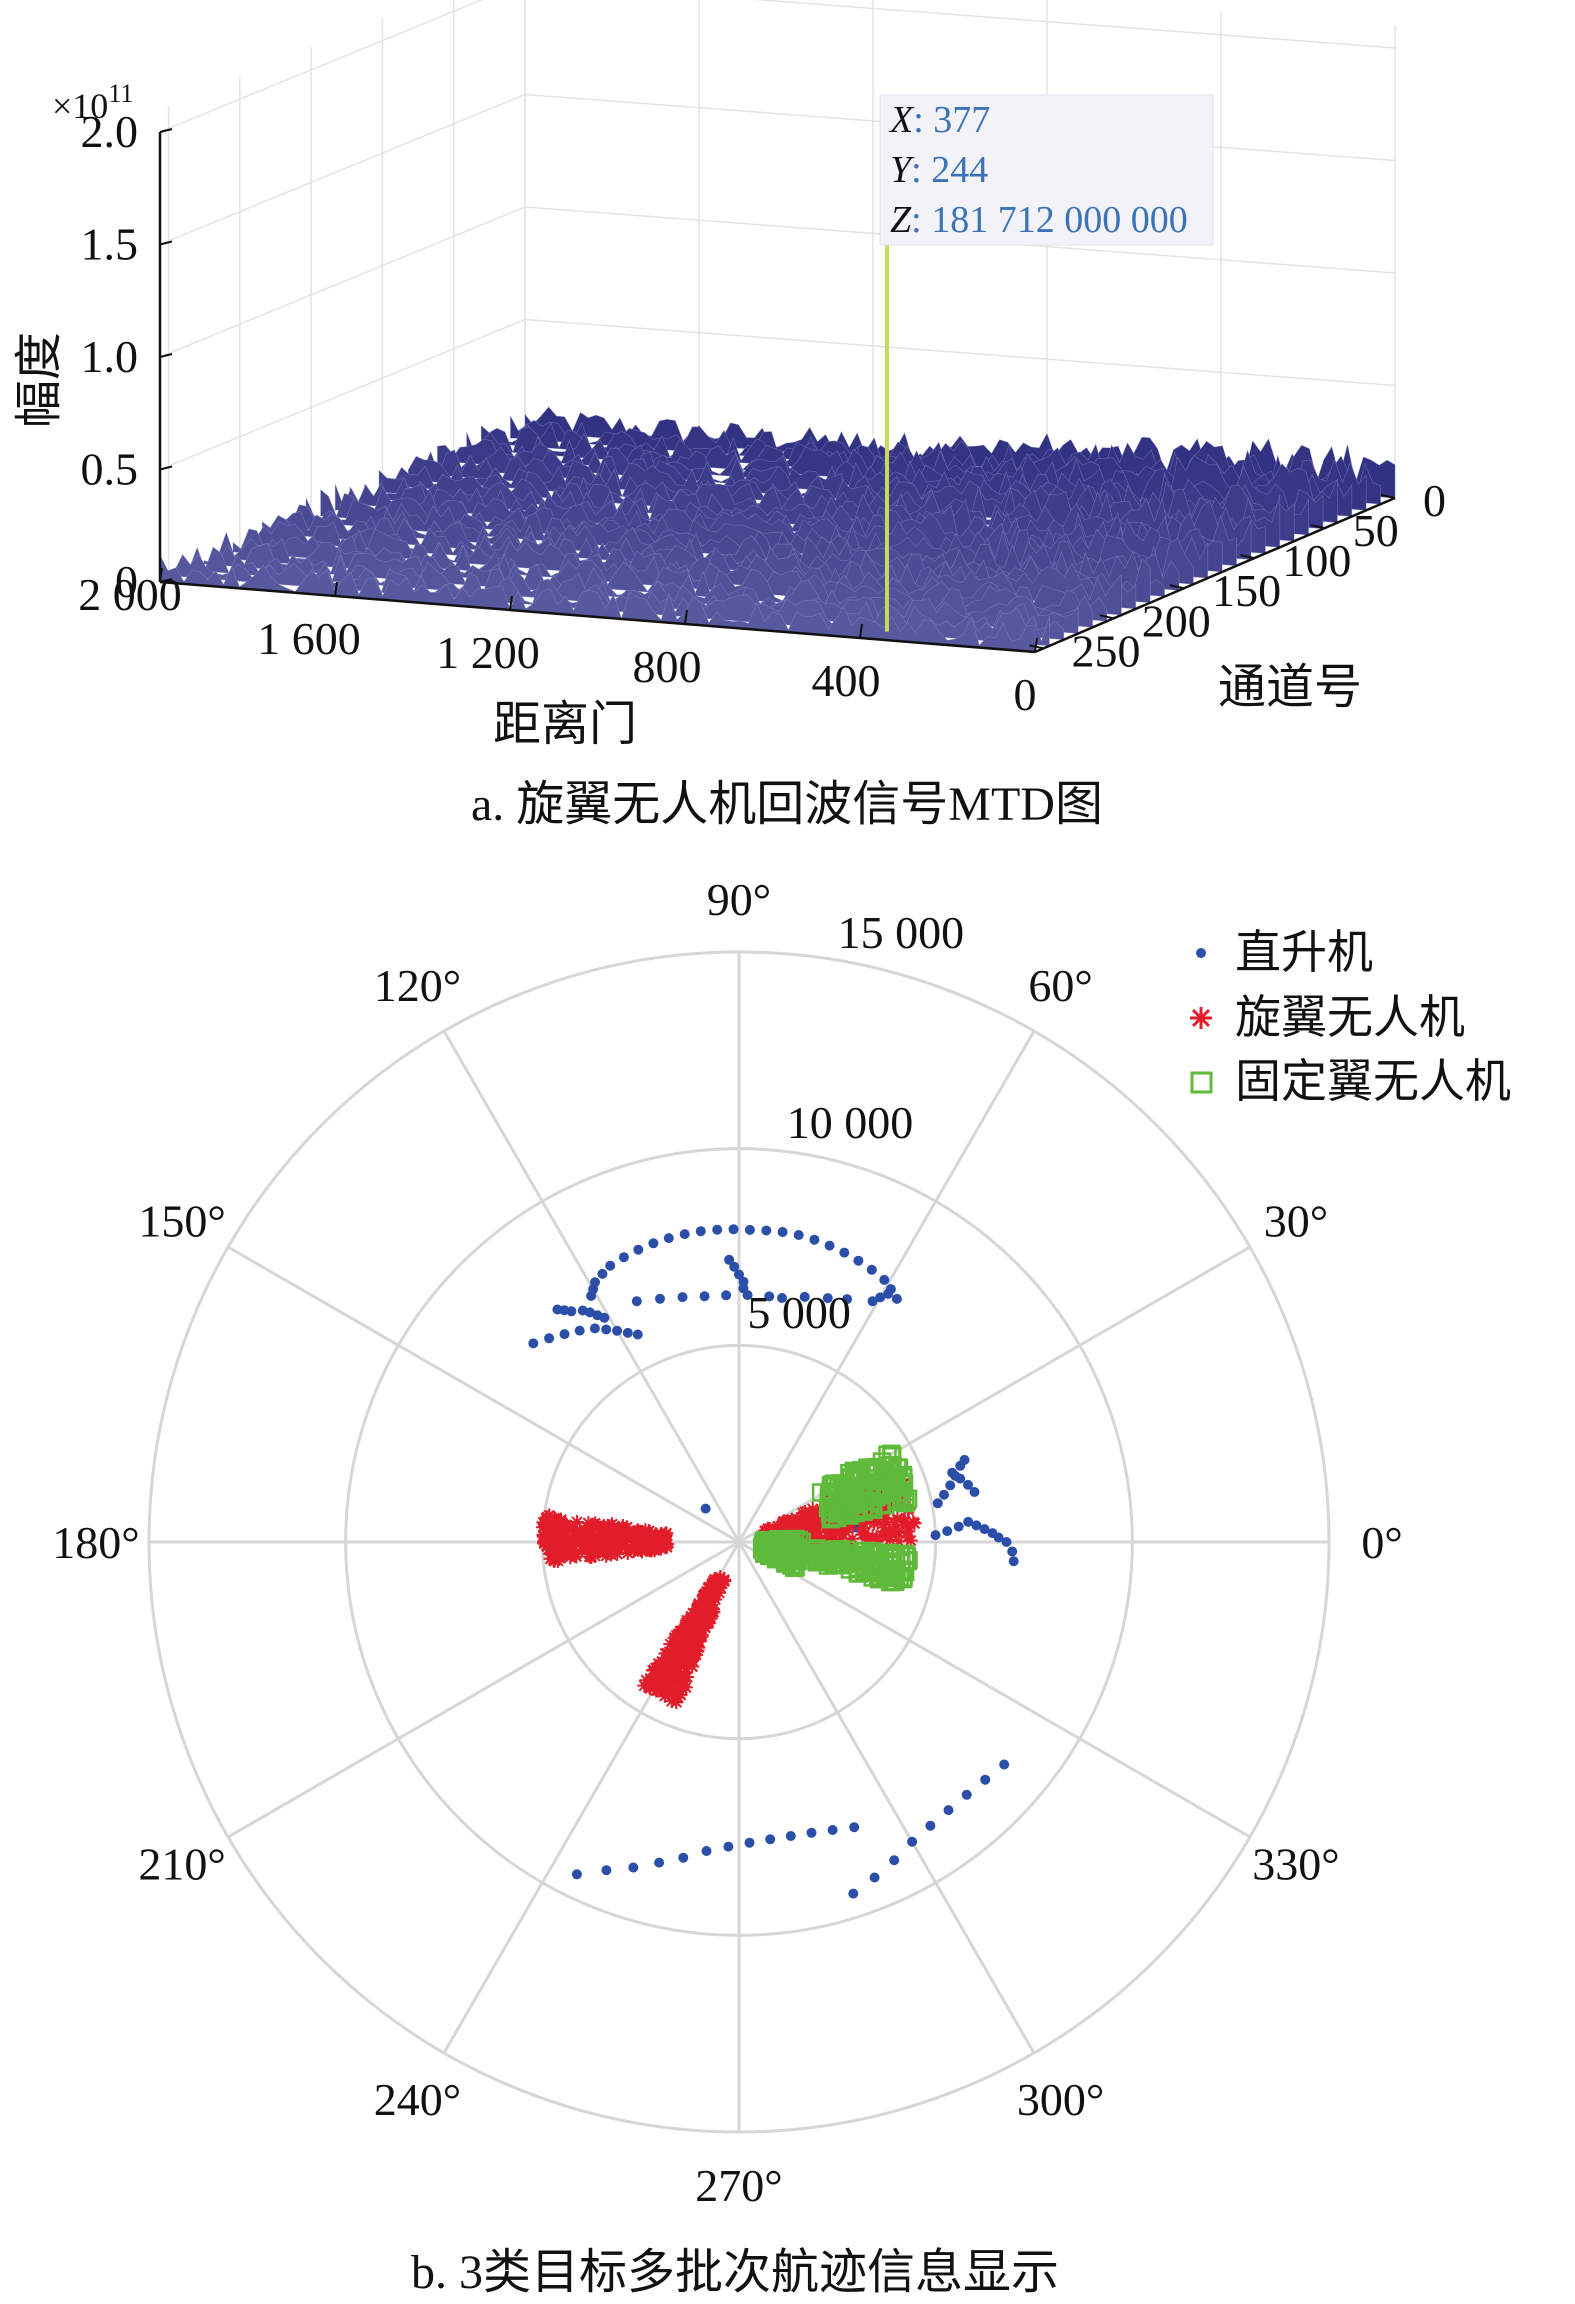 The width and height of the screenshot is (1575, 2304). Describe the element at coordinates (959, 170) in the screenshot. I see `datatip-y-value: 244` at that location.